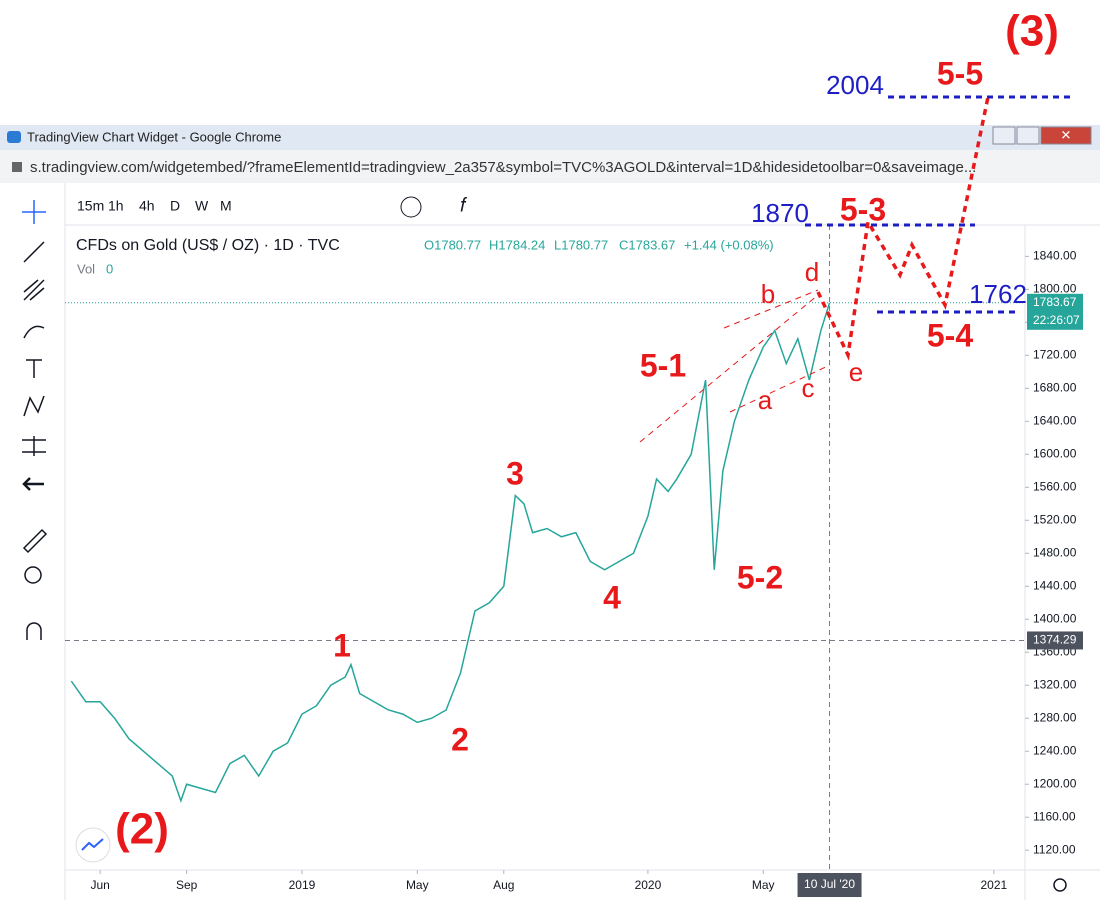  I want to click on y-tick-label: 1400.00, so click(1055, 618).